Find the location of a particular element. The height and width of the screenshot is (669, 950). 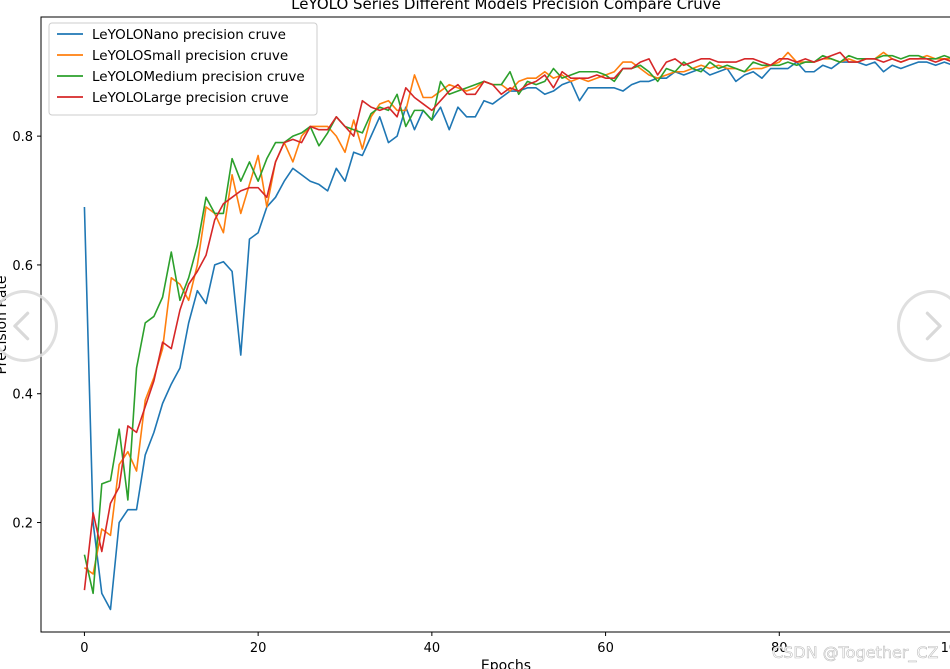

y-axis: 0.2 0.4 0.6 0.8 is located at coordinates (26, 331).